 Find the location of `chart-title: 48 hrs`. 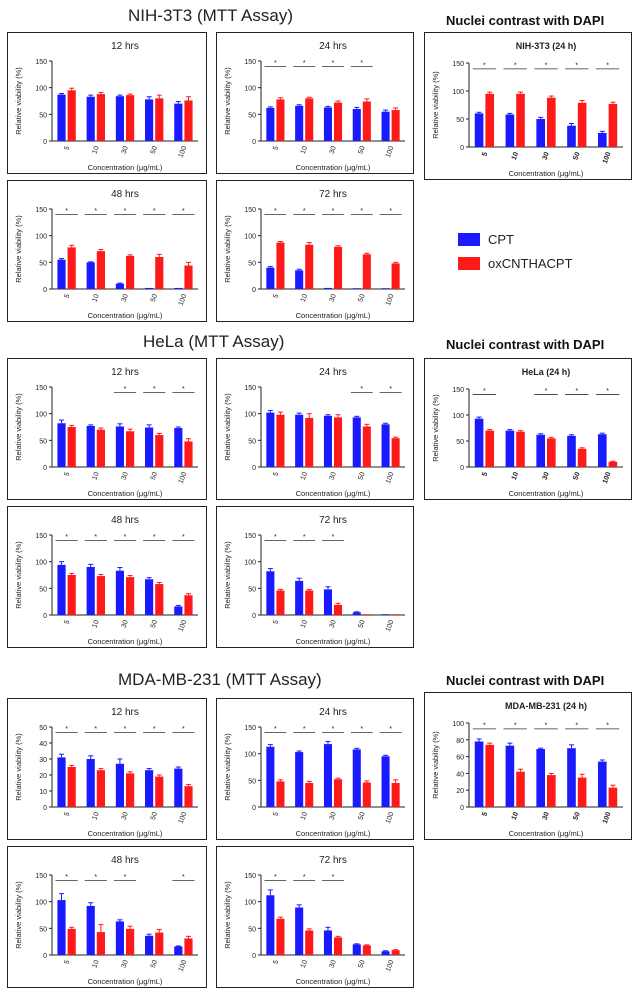

chart-title: 48 hrs is located at coordinates (125, 860).